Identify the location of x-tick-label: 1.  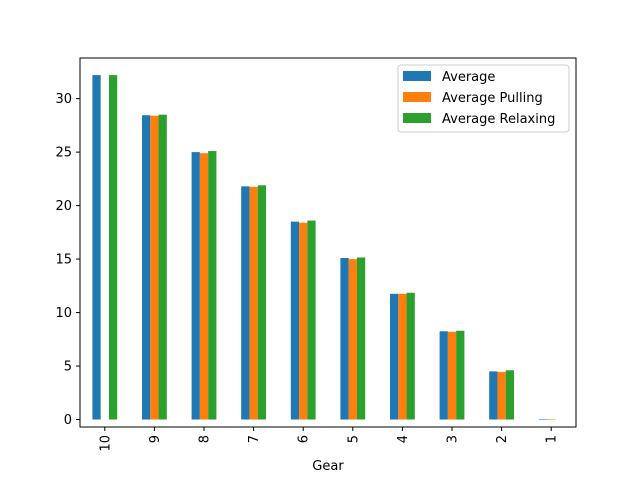
(552, 439).